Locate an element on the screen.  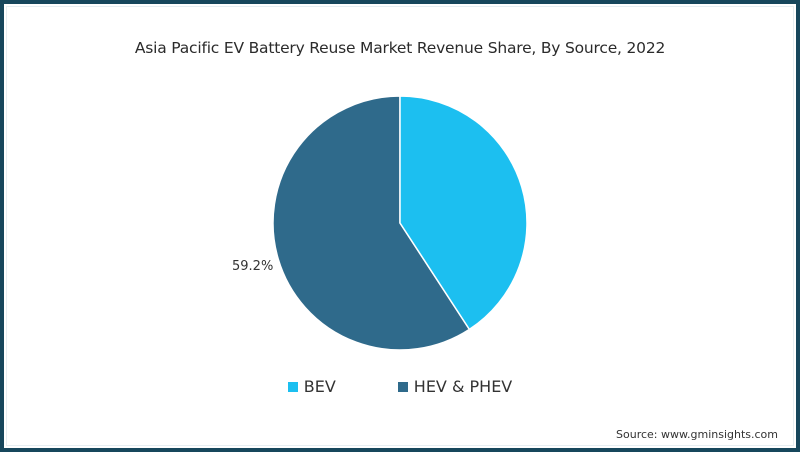
legend-item-hev-phev: HEV & PHEV is located at coordinates (455, 386).